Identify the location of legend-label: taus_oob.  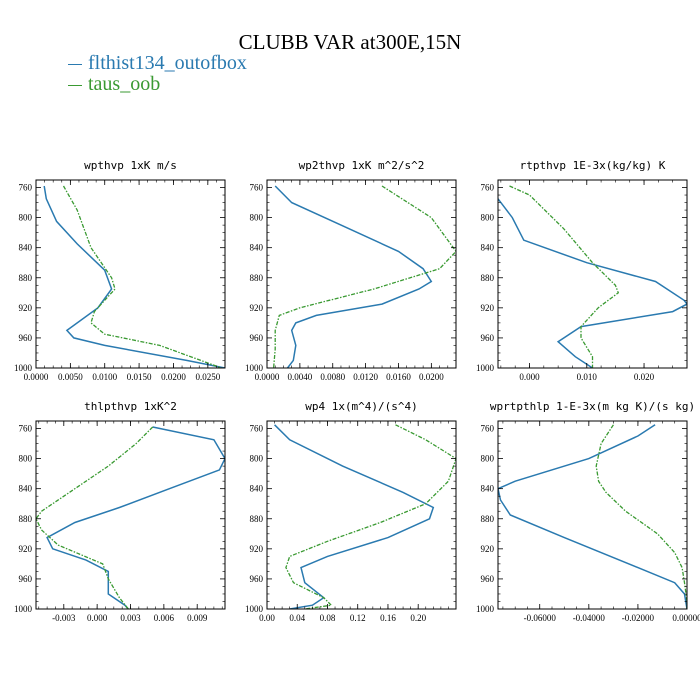
(124, 84).